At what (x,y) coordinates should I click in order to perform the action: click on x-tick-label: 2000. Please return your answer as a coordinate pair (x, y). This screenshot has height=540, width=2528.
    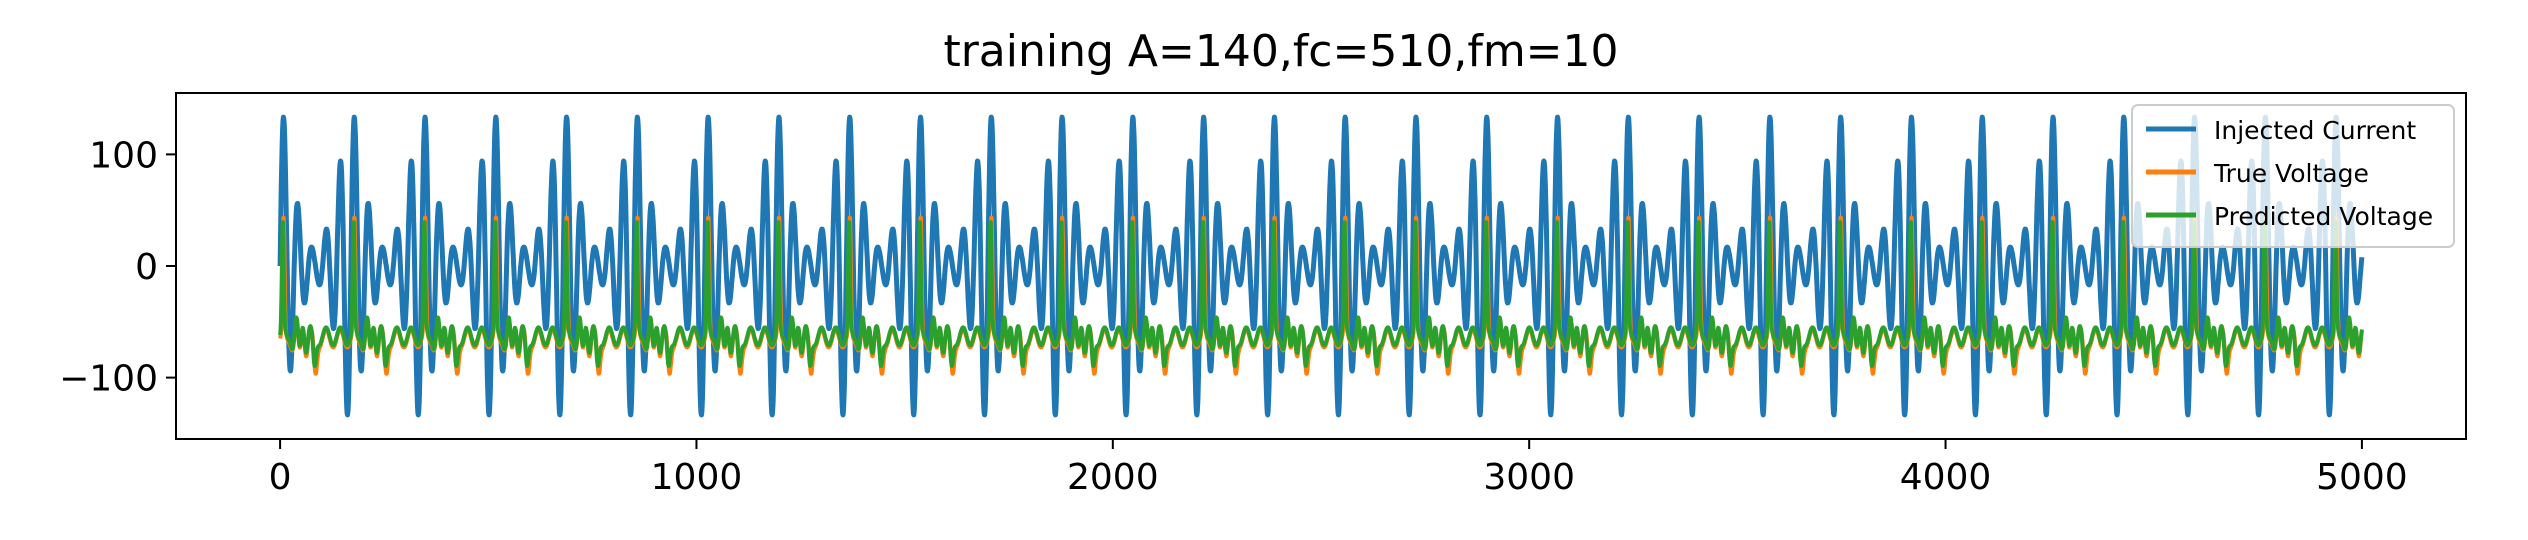
    Looking at the image, I should click on (1113, 477).